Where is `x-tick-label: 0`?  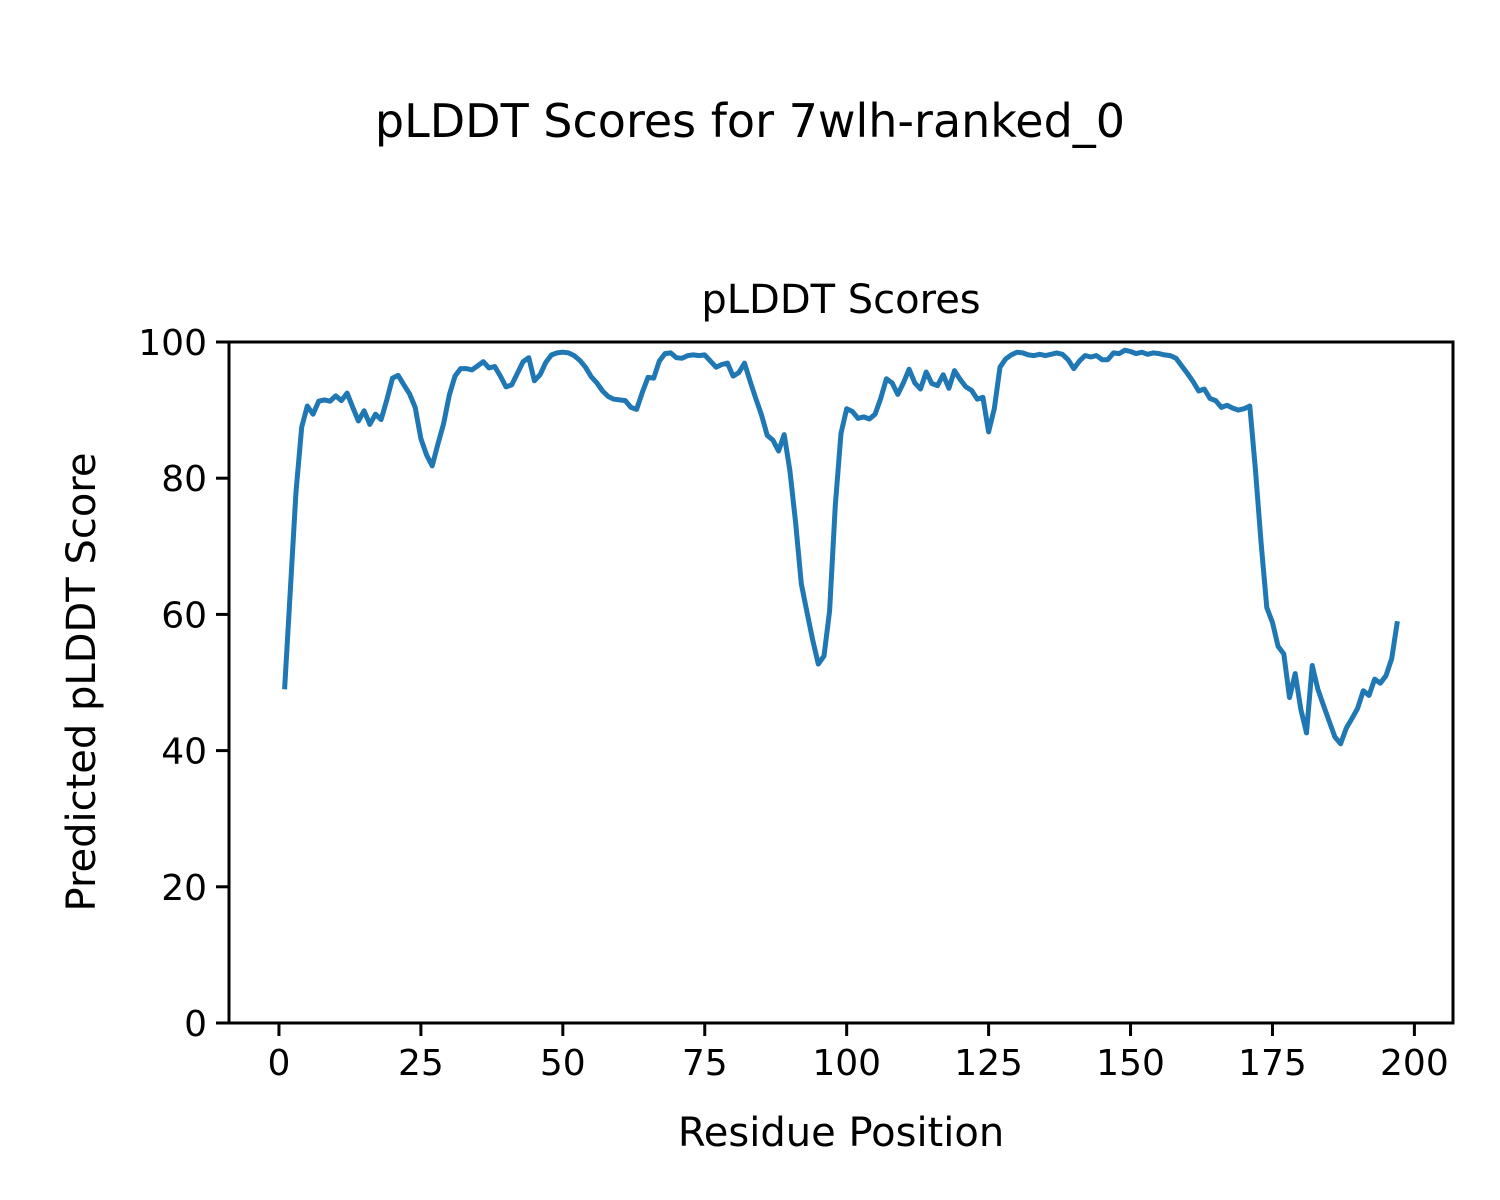 x-tick-label: 0 is located at coordinates (279, 1063).